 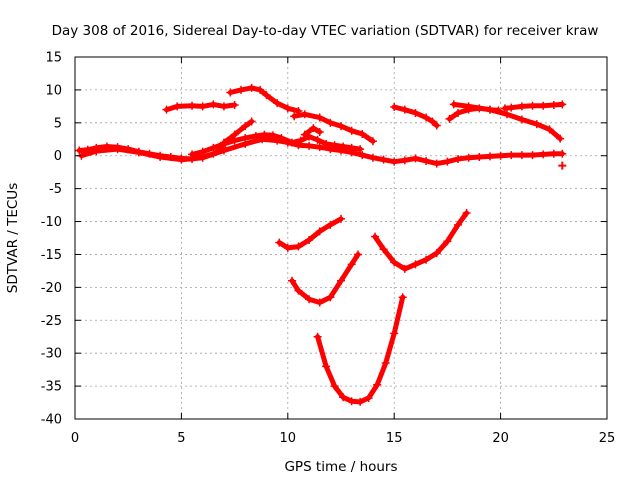 What do you see at coordinates (51, 288) in the screenshot?
I see `y-tick-label: -20` at bounding box center [51, 288].